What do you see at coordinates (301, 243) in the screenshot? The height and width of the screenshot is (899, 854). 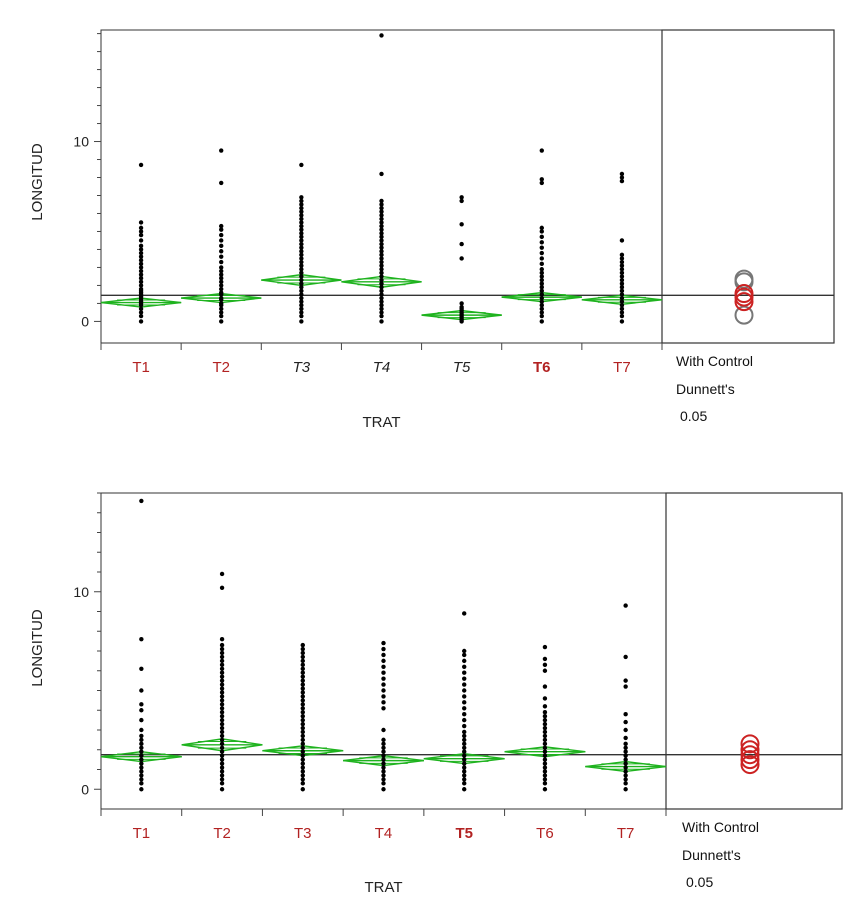 I see `category-t3` at bounding box center [301, 243].